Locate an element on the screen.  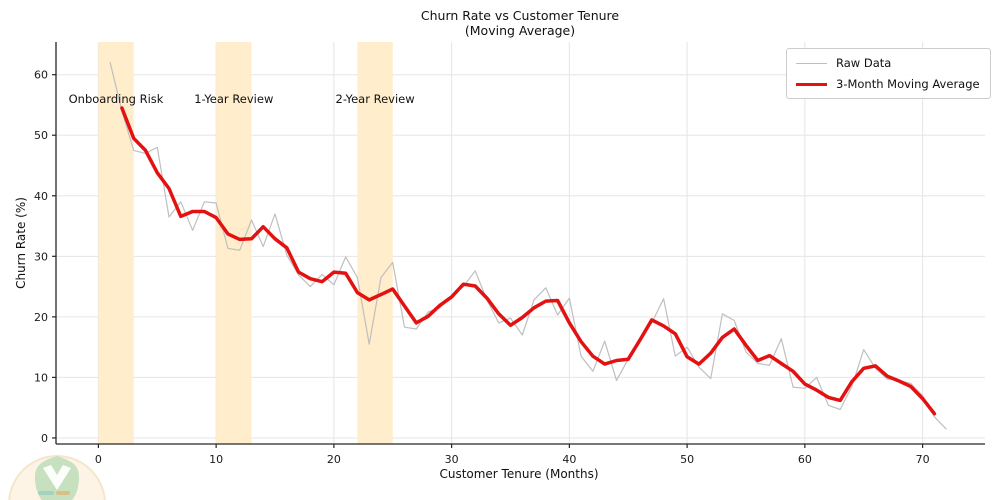
y-tick-label: 30 is located at coordinates (41, 256).